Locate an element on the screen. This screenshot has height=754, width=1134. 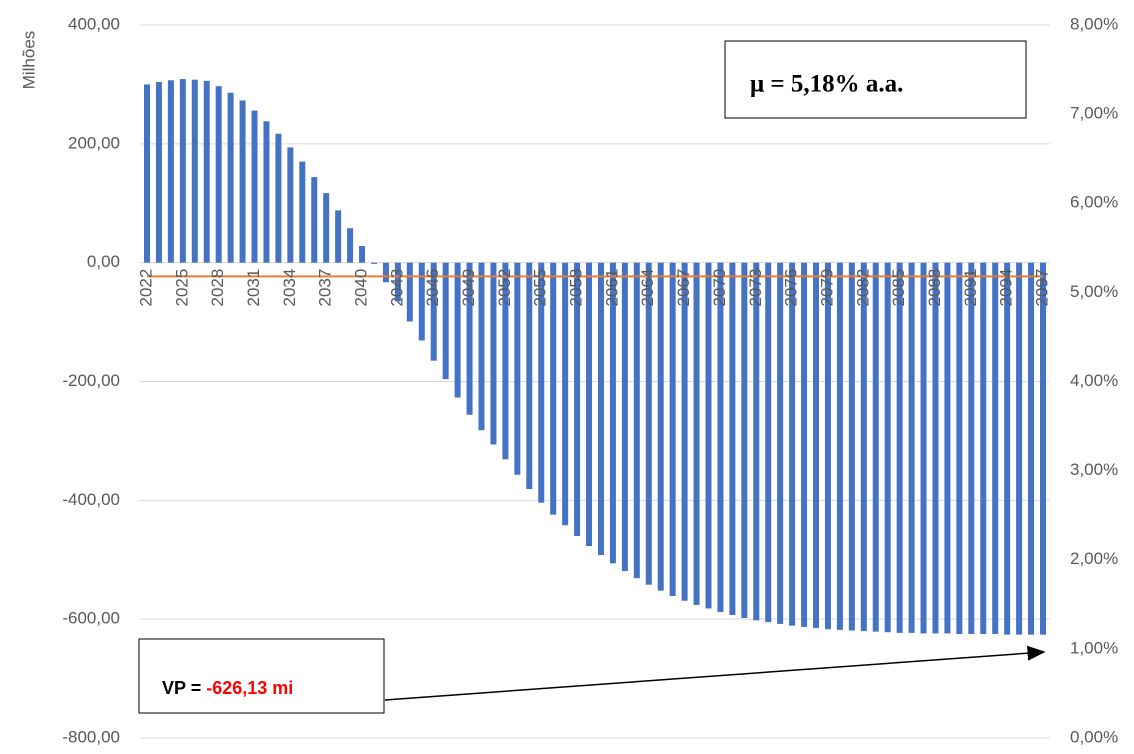
y-tick-label: -600,00 is located at coordinates (91, 618).